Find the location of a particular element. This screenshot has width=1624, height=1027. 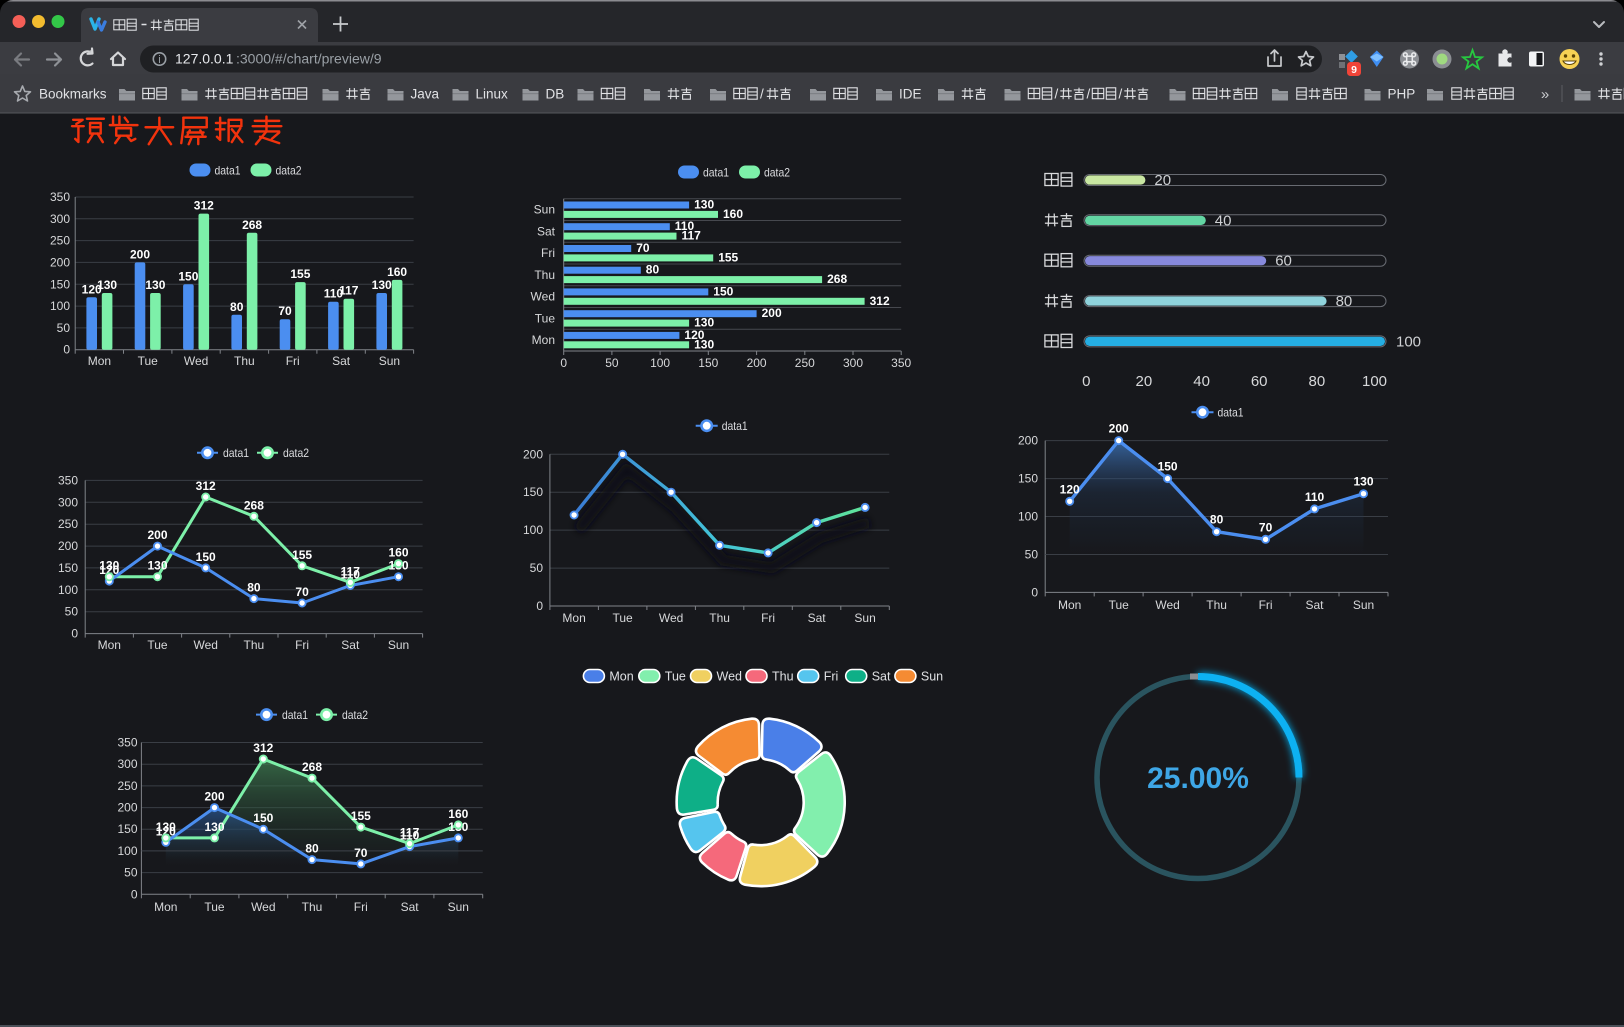

svg-text: PHP is located at coordinates (1402, 94).